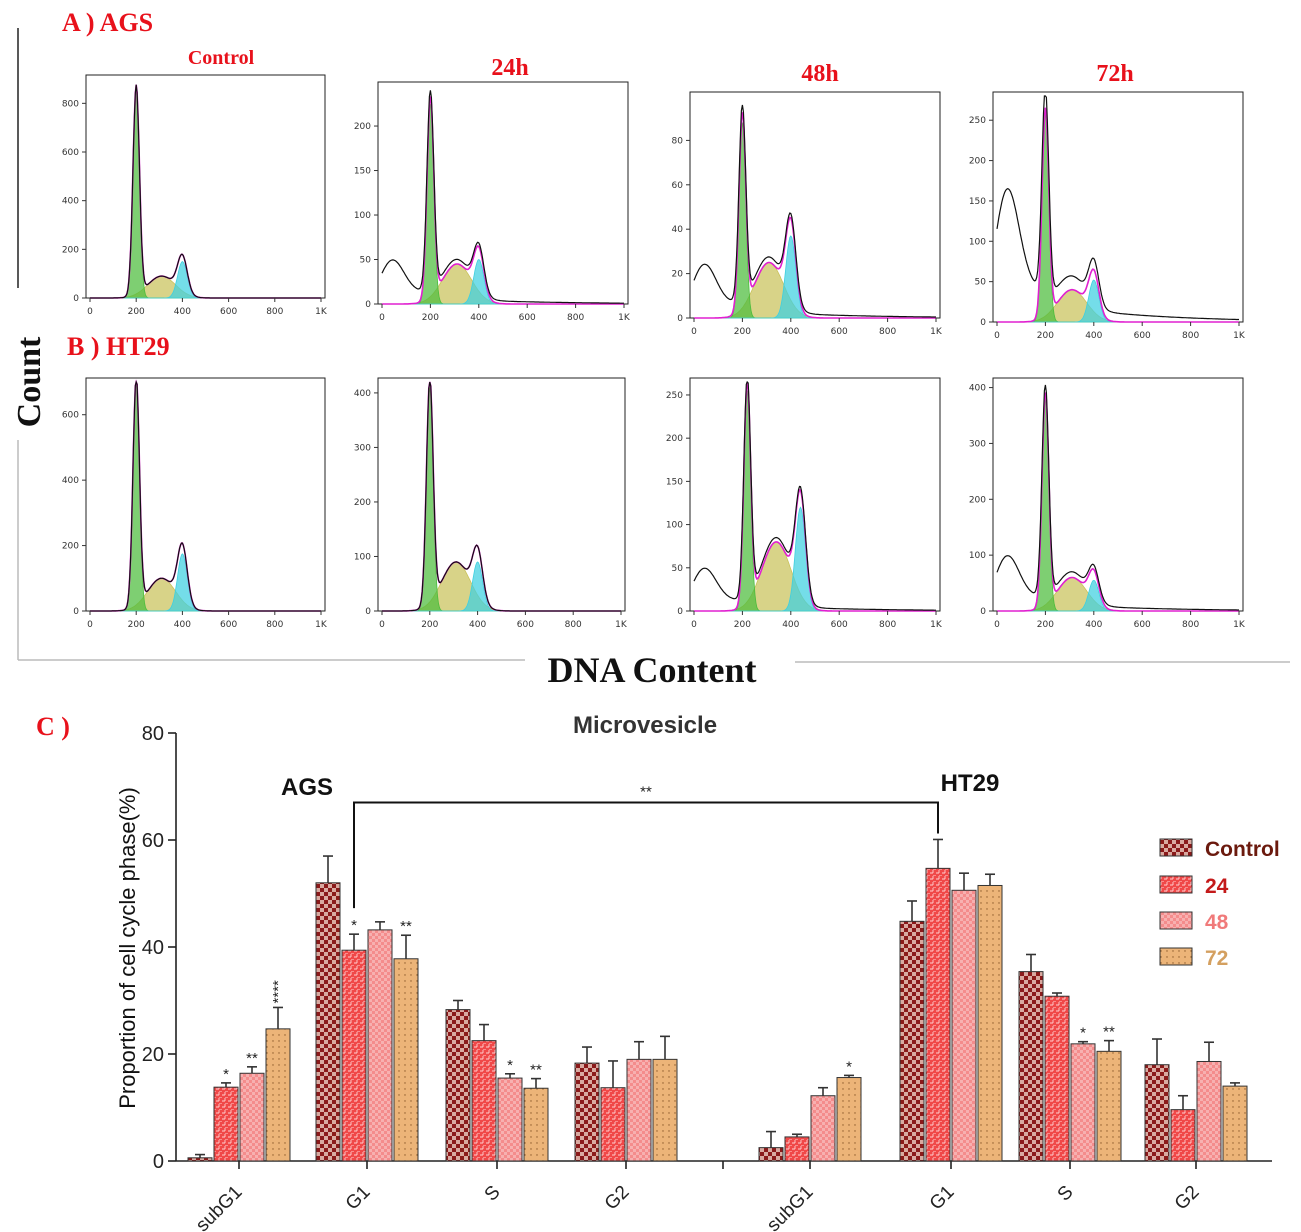  I want to click on bar-ags-s-control, so click(458, 1085).